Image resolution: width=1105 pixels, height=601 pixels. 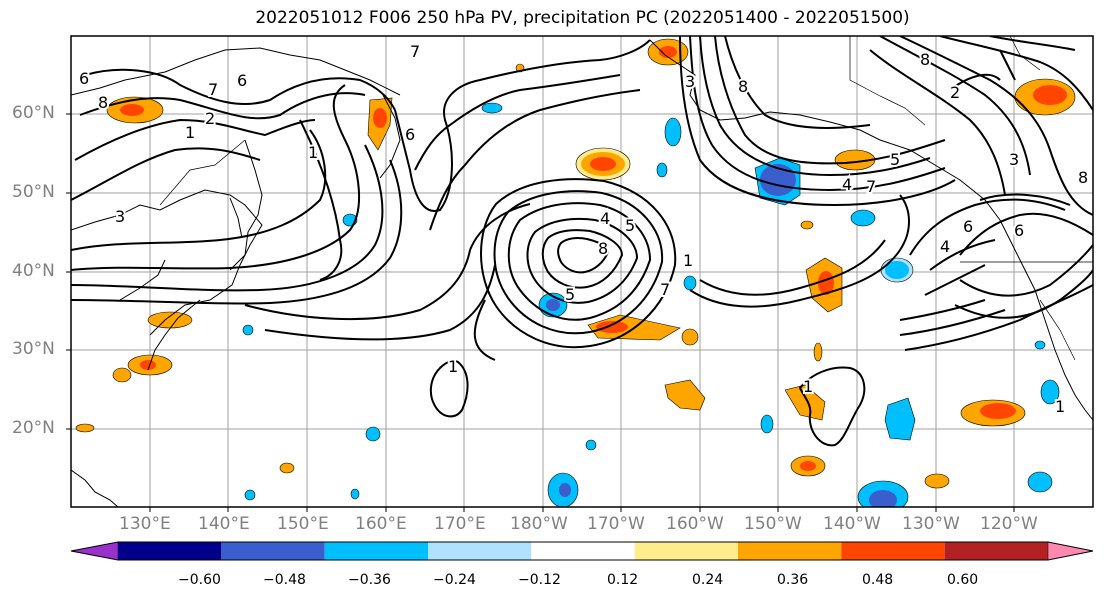 What do you see at coordinates (539, 524) in the screenshot?
I see `lon-label-180w: 180°W` at bounding box center [539, 524].